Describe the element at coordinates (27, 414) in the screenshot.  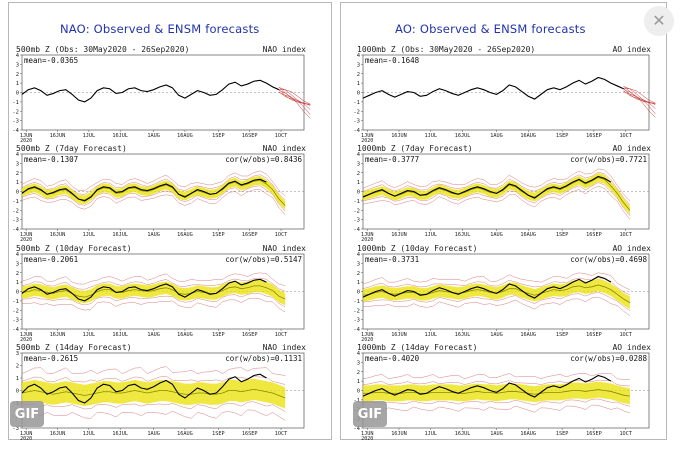
I see `gif-badge-left: GIF` at that location.